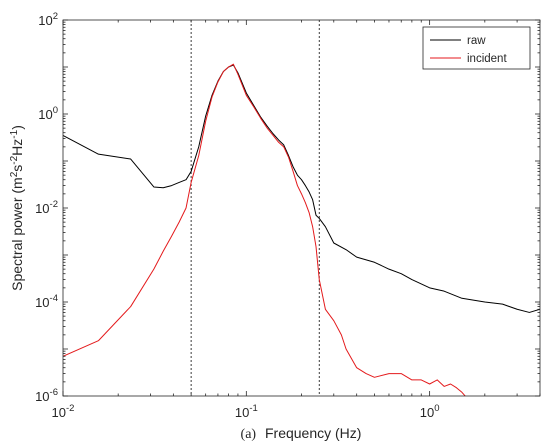 Image resolution: width=550 pixels, height=446 pixels. What do you see at coordinates (48, 19) in the screenshot?
I see `y-tick-label: 10²` at bounding box center [48, 19].